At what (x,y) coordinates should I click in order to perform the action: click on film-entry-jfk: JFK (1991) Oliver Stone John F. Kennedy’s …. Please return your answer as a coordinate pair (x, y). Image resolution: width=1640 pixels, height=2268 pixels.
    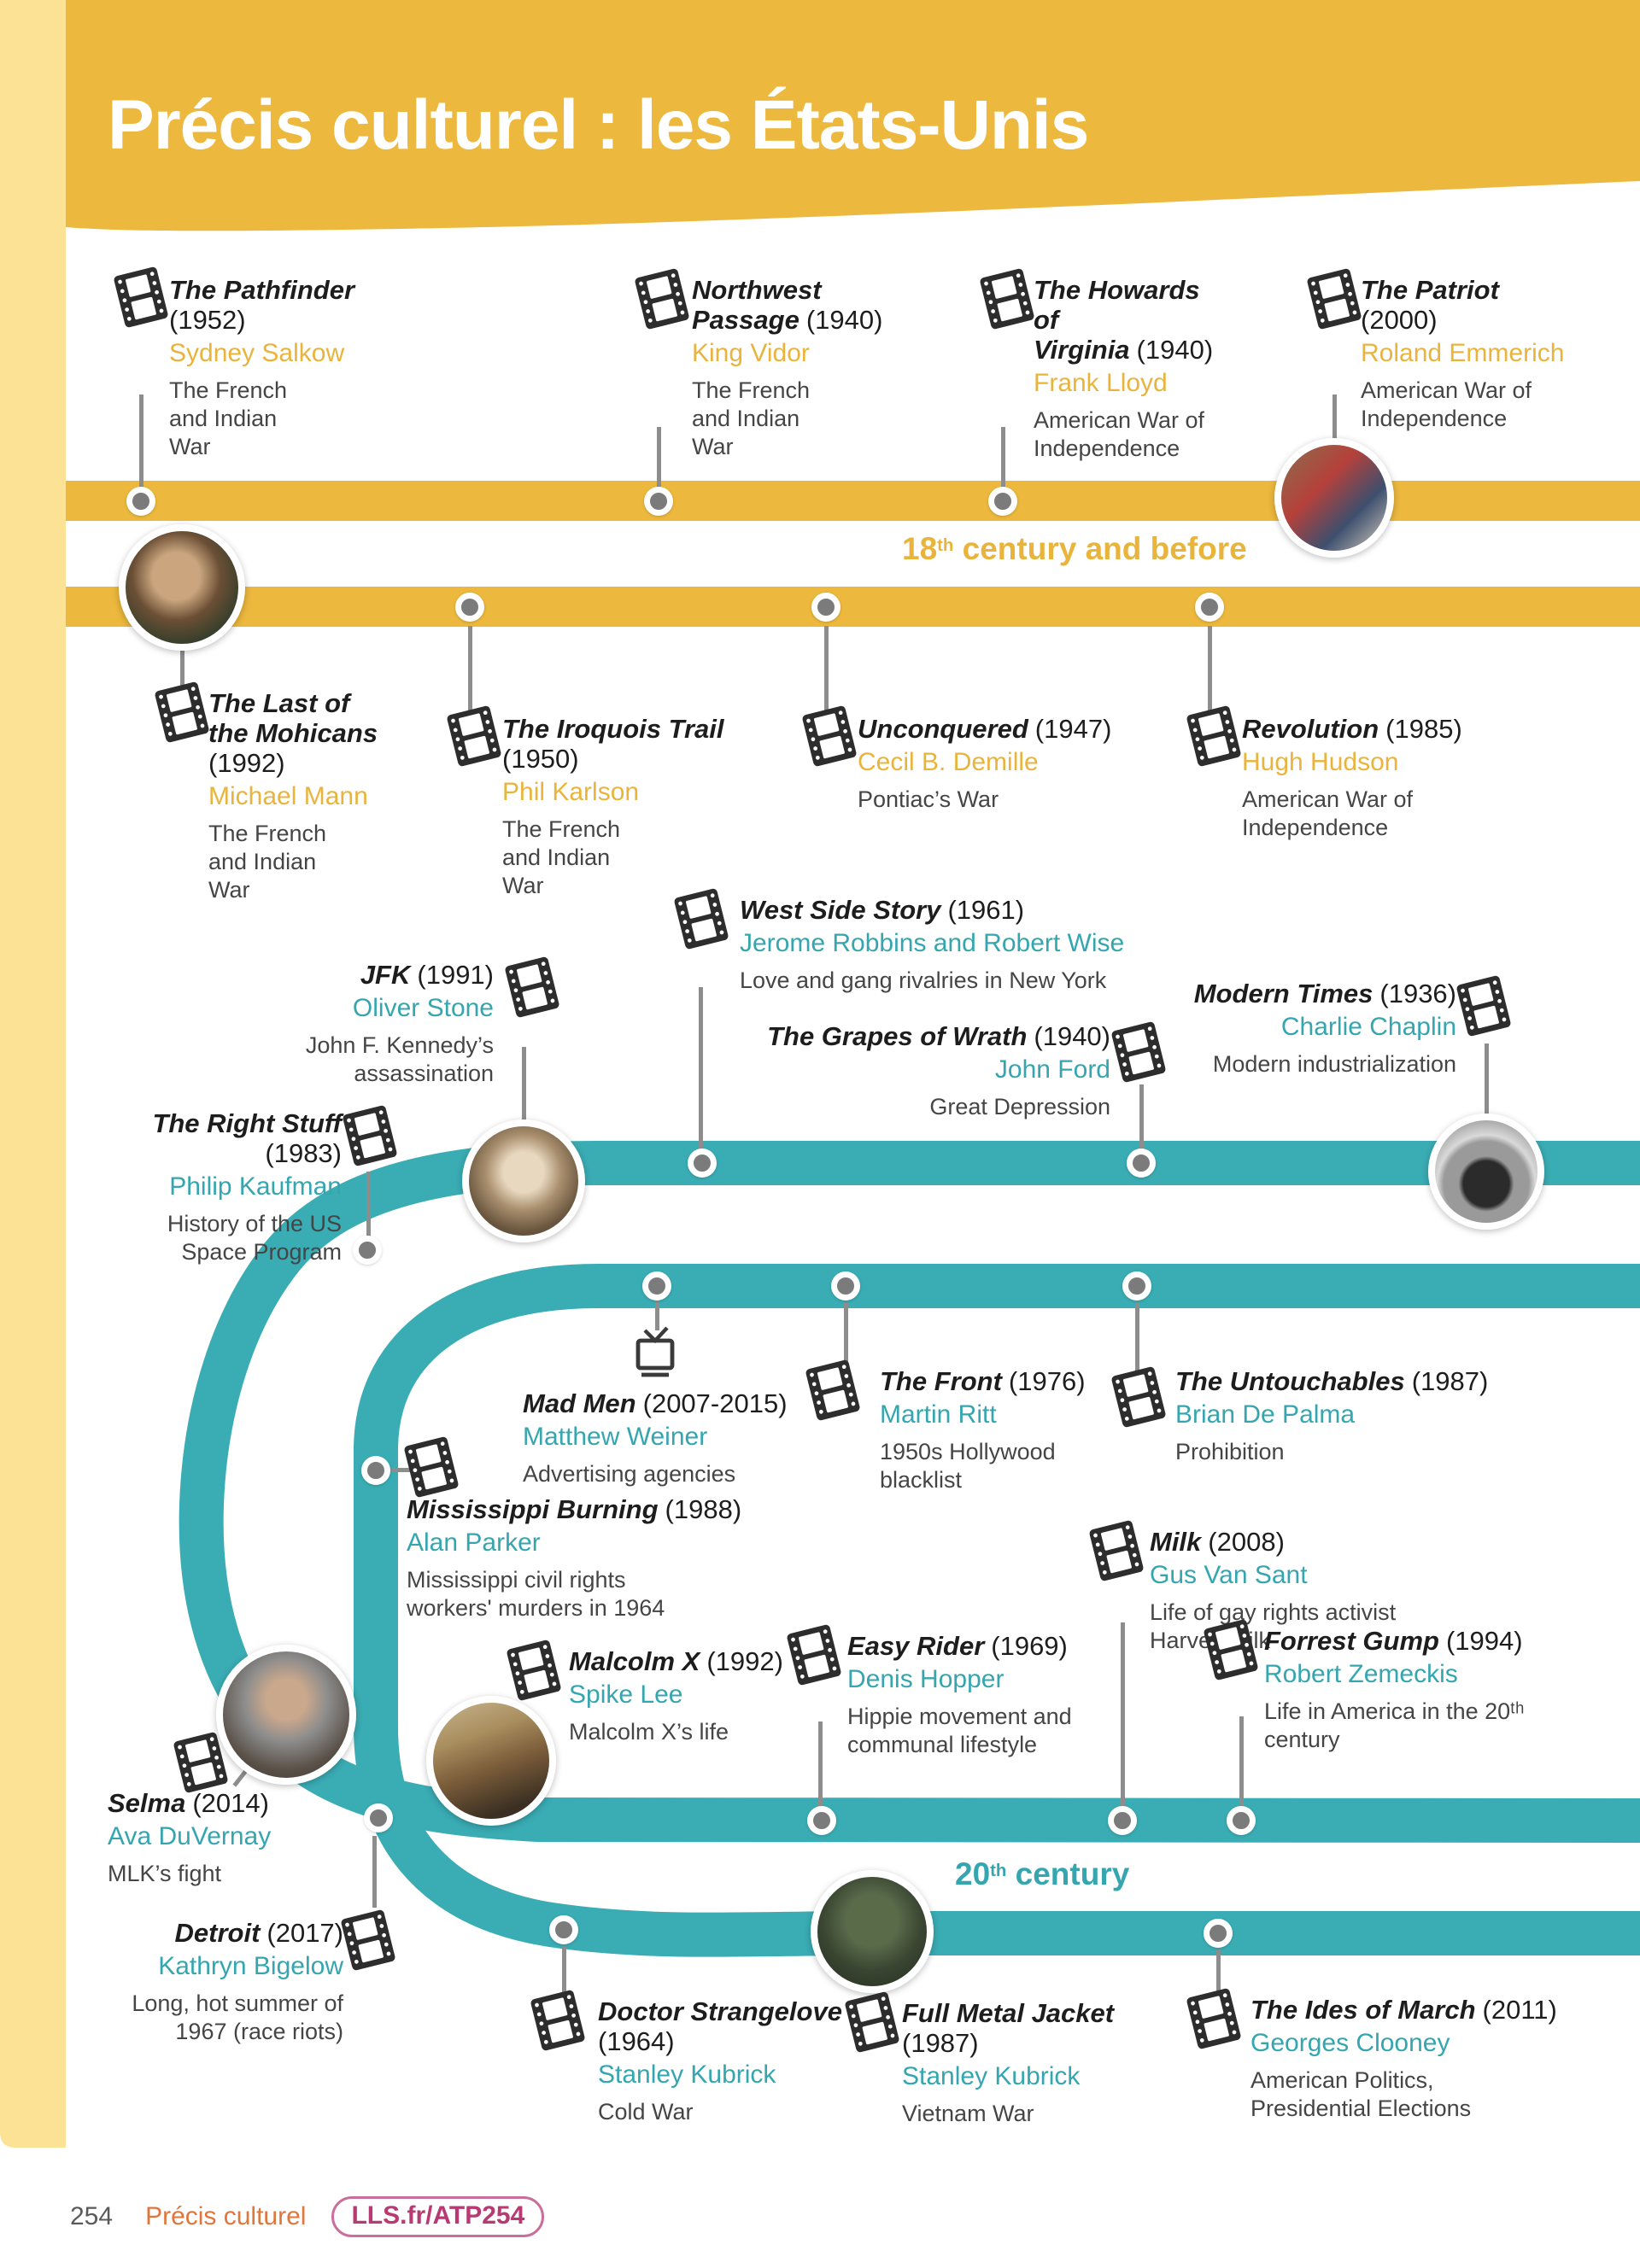
    Looking at the image, I should click on (399, 1023).